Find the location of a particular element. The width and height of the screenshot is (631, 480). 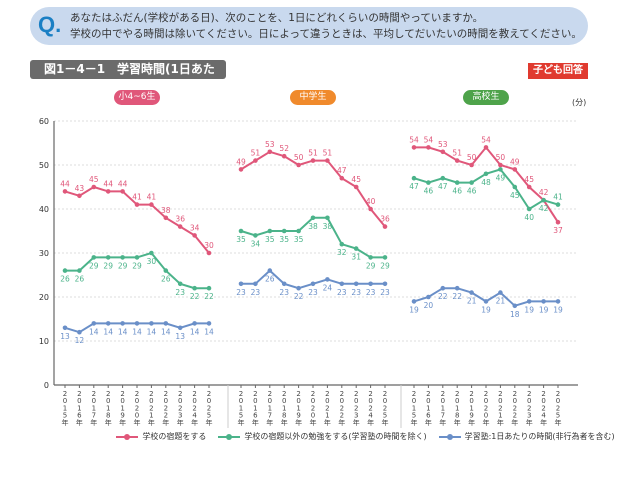

data-label: 12 is located at coordinates (80, 340).